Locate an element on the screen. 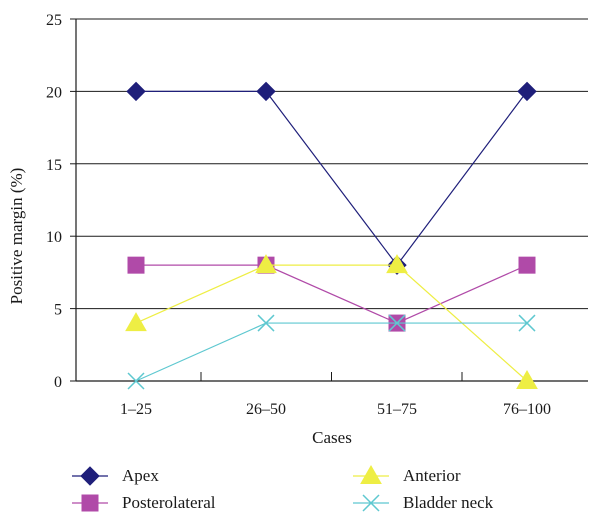  legend-item-posterolateral: Posterolateral is located at coordinates (144, 502).